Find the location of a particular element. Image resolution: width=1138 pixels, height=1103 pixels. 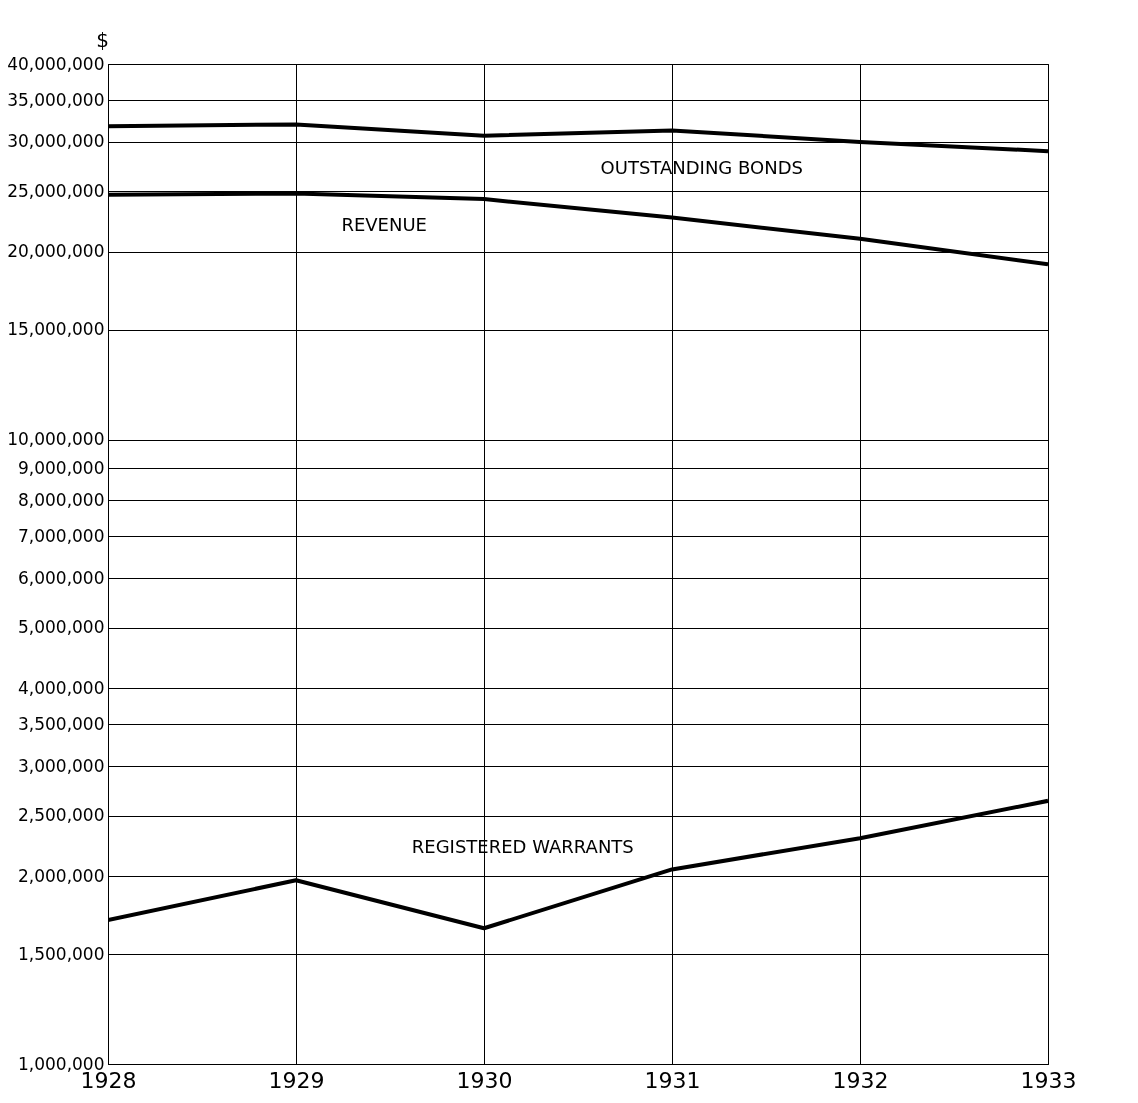

series-label: REVENUE is located at coordinates (384, 225).